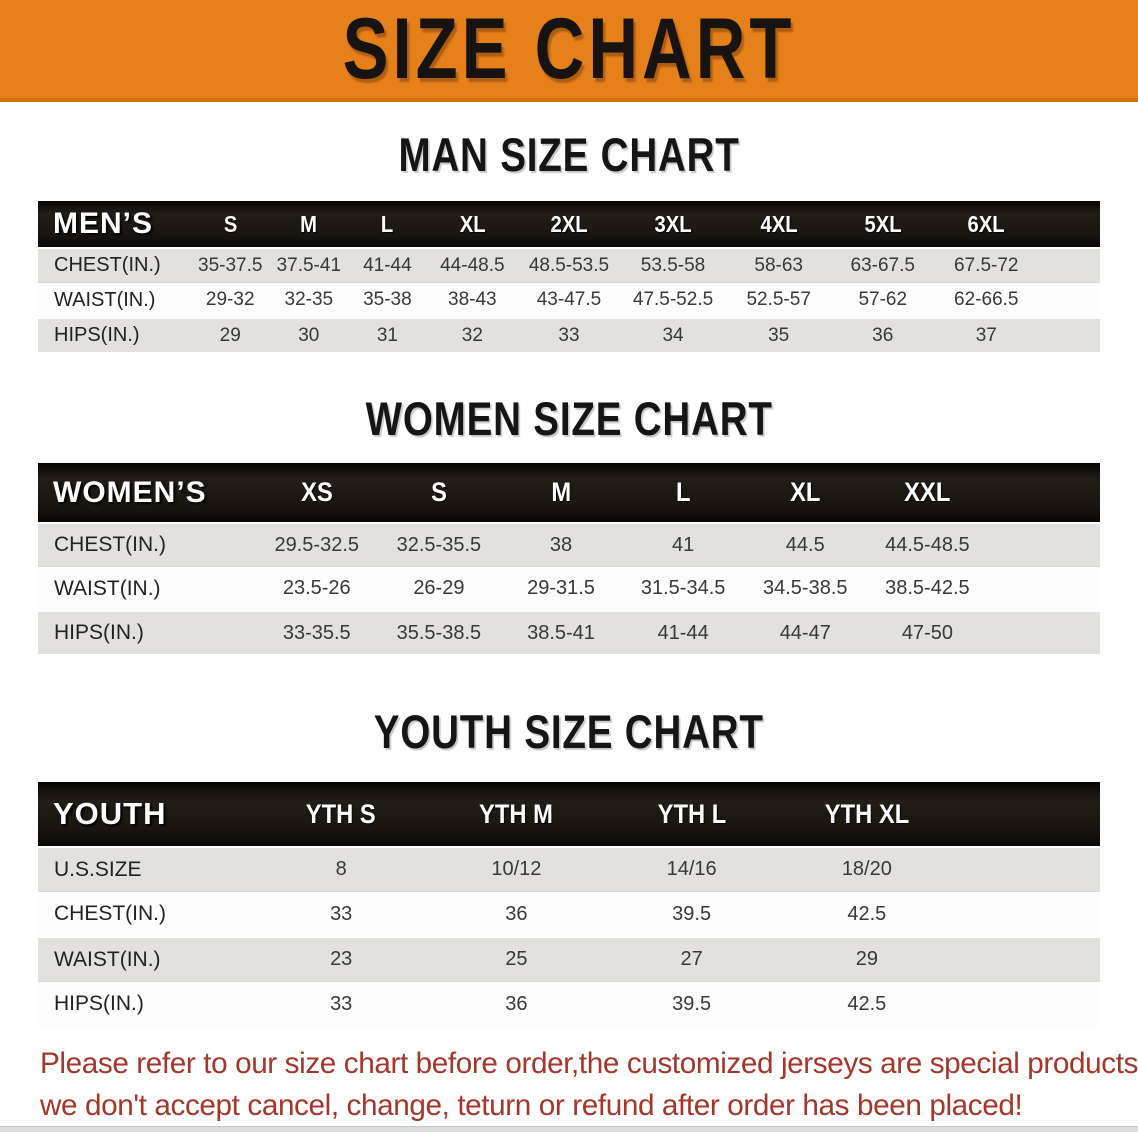 This screenshot has width=1138, height=1132. Describe the element at coordinates (309, 264) in the screenshot. I see `table-cell: 37.5-41` at that location.